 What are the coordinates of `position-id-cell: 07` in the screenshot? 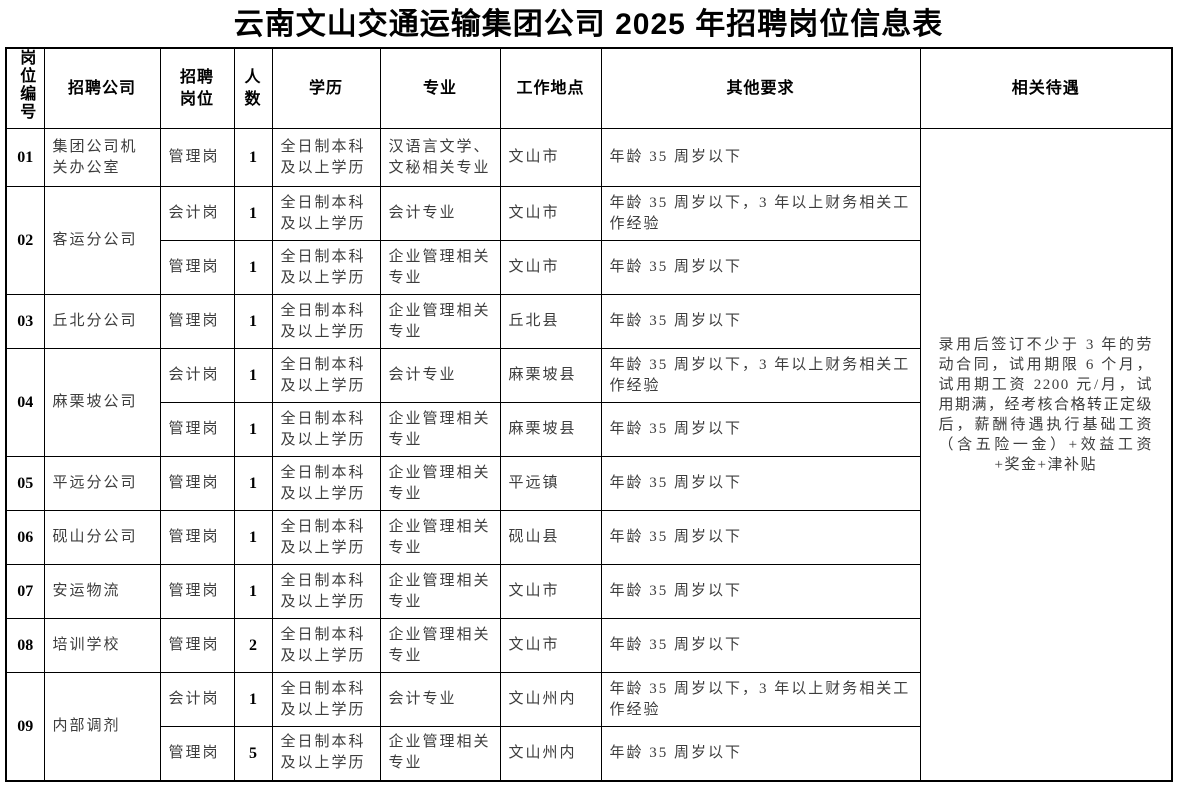 It's located at (25, 591).